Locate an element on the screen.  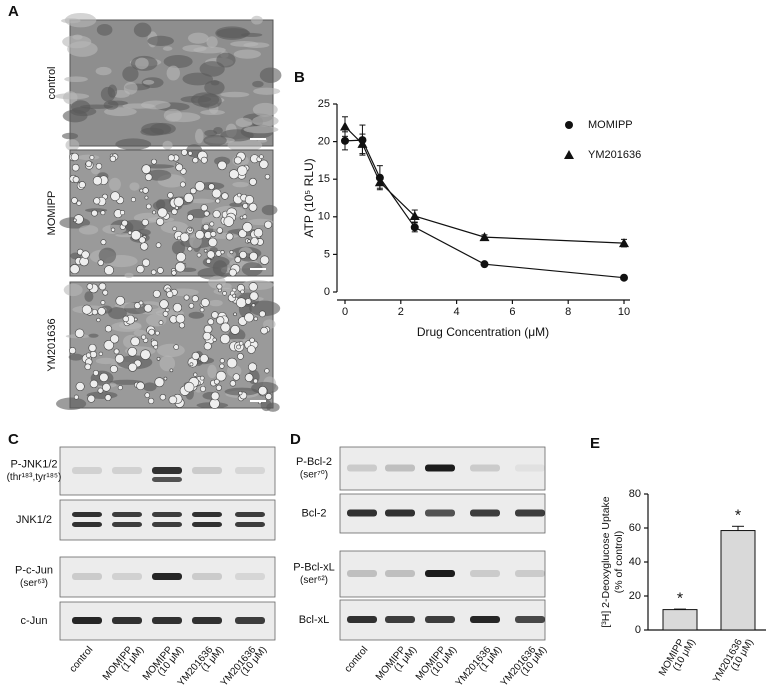
legend-label: YM201636 is located at coordinates (614, 155).